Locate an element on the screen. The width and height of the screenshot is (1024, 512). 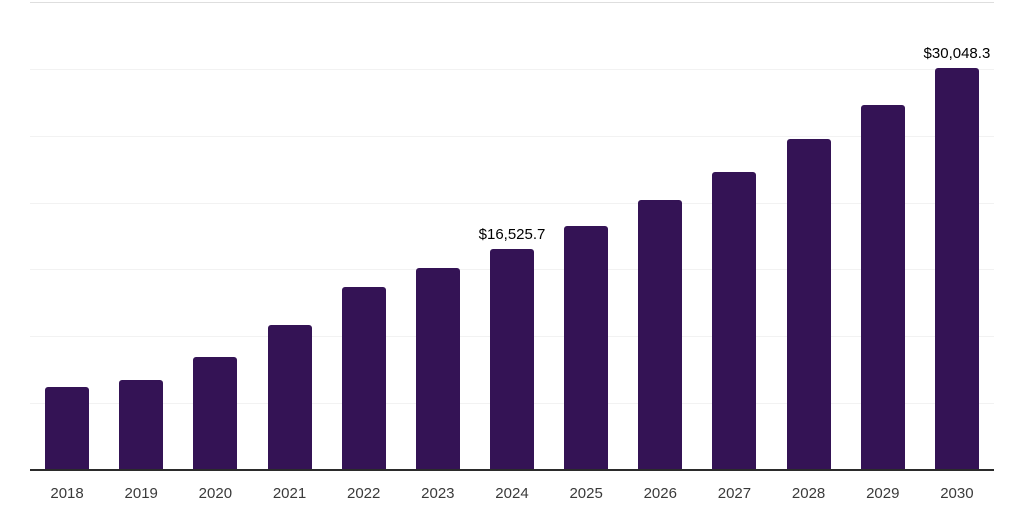
x-axis-label-2019: 2019 is located at coordinates (141, 493).